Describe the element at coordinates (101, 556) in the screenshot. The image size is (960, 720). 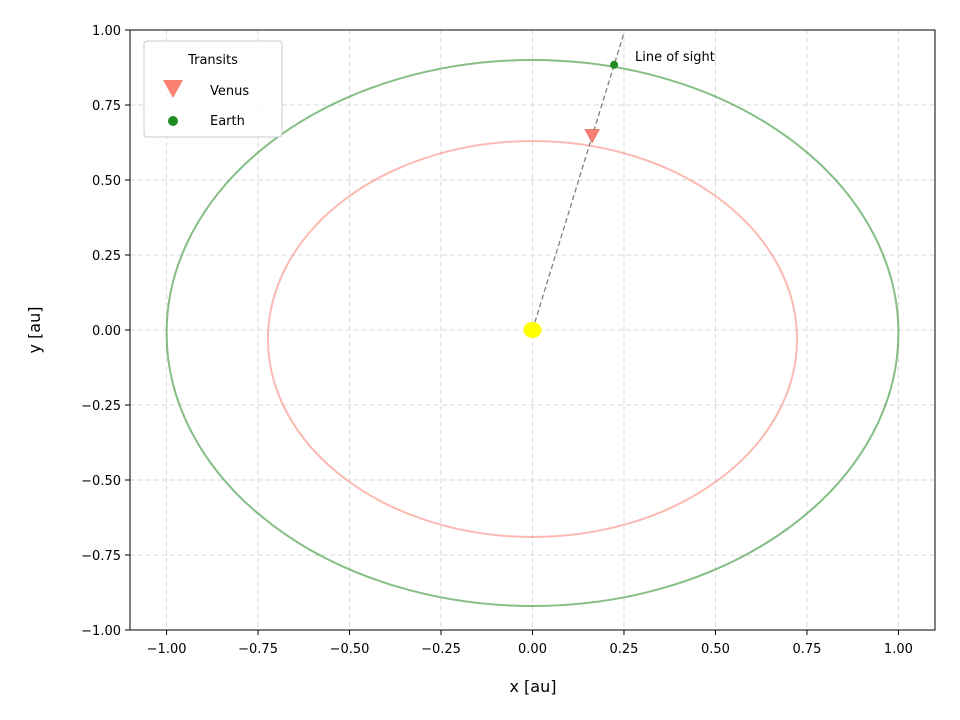
I see `y-tick-label: −0.75` at that location.